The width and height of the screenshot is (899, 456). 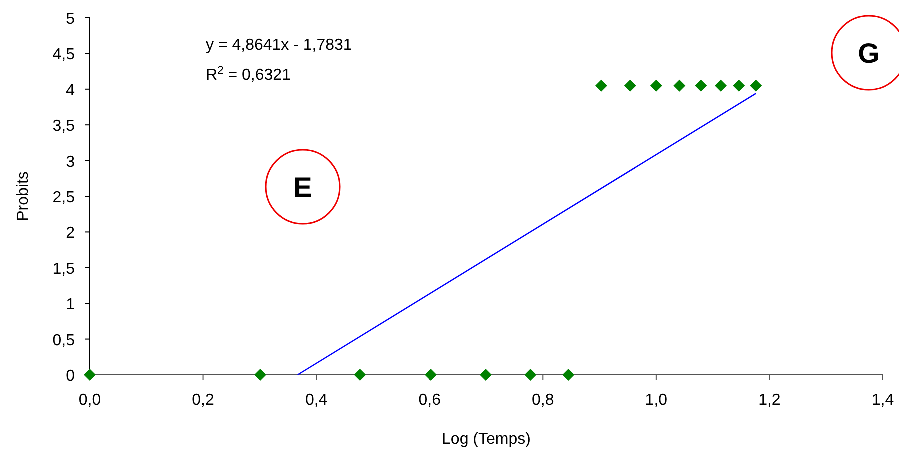 I want to click on y-tick-label: 0,5, so click(x=64, y=341).